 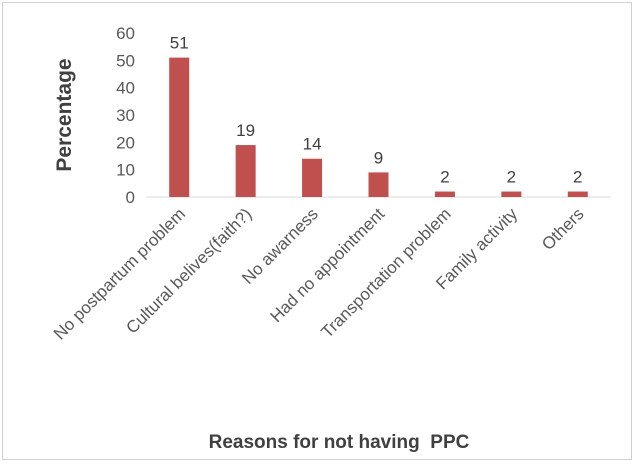 What do you see at coordinates (378, 157) in the screenshot?
I see `data-label: 9` at bounding box center [378, 157].